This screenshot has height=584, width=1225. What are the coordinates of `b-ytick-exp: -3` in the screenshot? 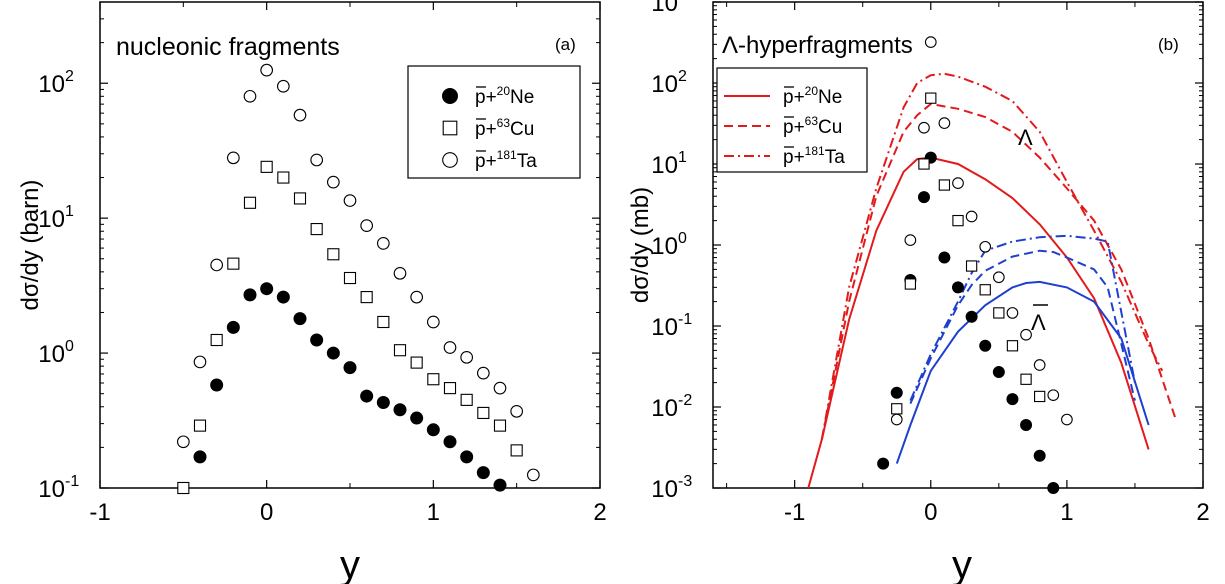 It's located at (685, 481).